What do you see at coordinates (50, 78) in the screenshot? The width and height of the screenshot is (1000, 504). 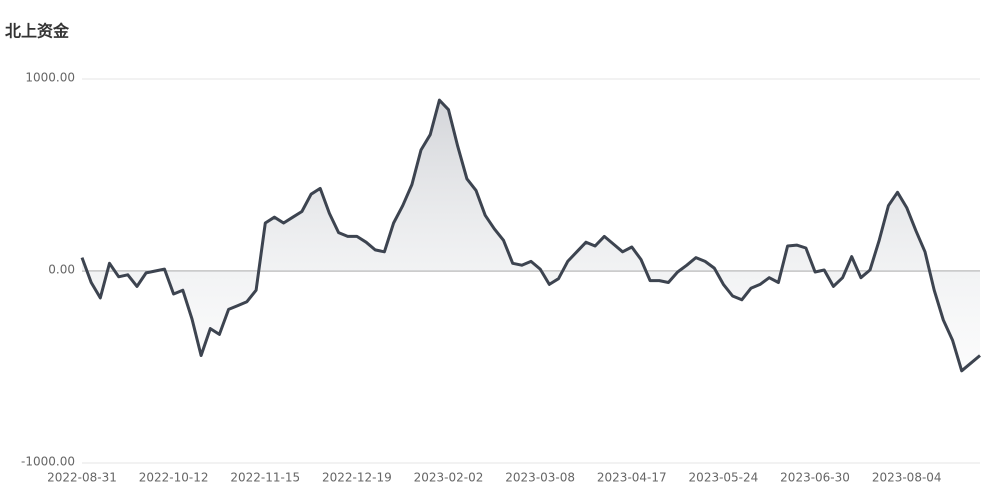 I see `y-tick-label: 1000.00` at bounding box center [50, 78].